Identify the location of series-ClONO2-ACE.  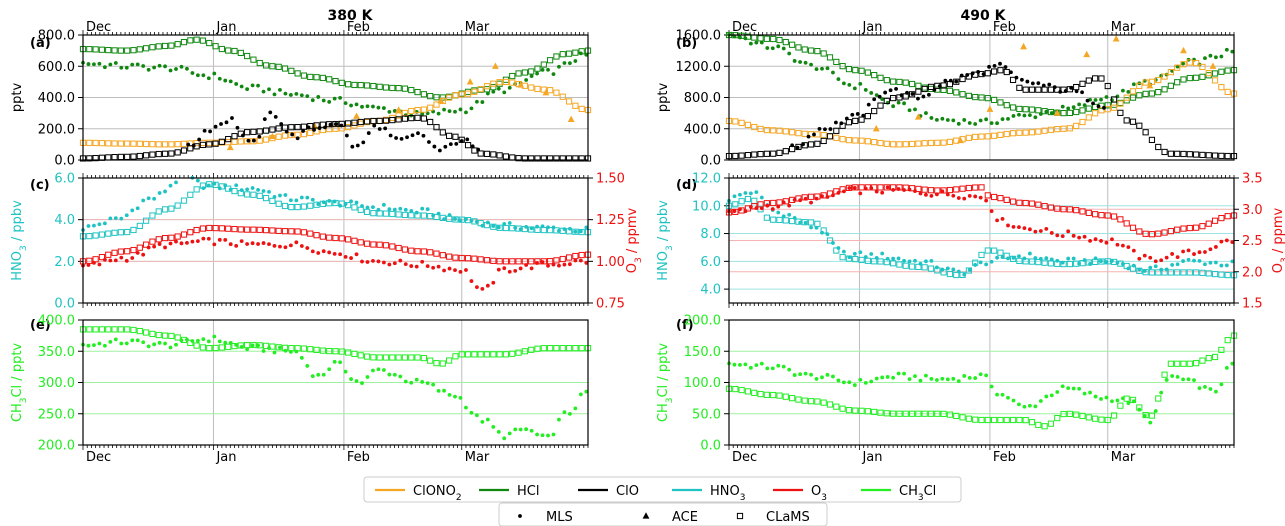
(1044, 89).